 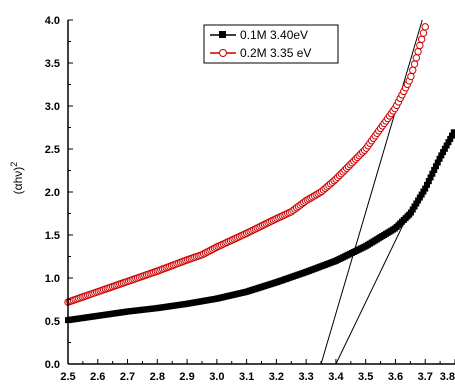 I want to click on x-tick-label: 2.5, so click(x=67, y=377).